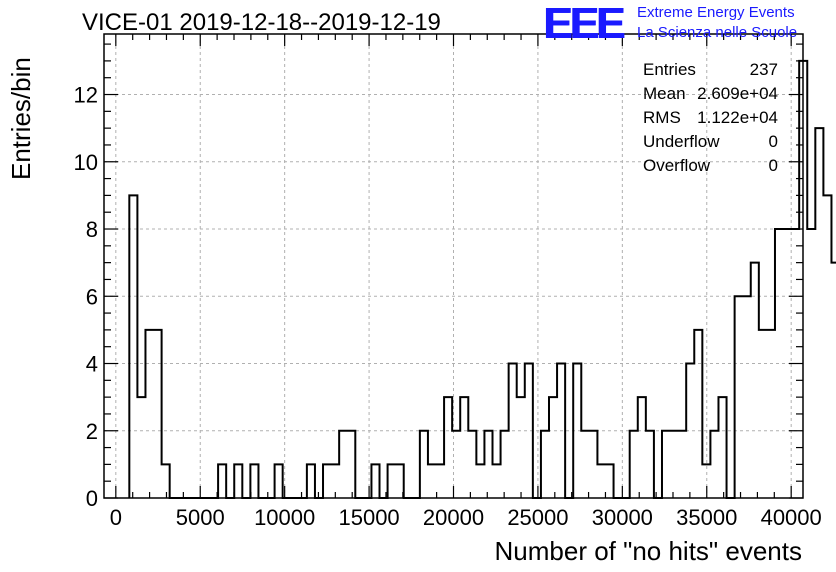 This screenshot has width=836, height=572. Describe the element at coordinates (86, 162) in the screenshot. I see `y-tick-label: 10` at that location.